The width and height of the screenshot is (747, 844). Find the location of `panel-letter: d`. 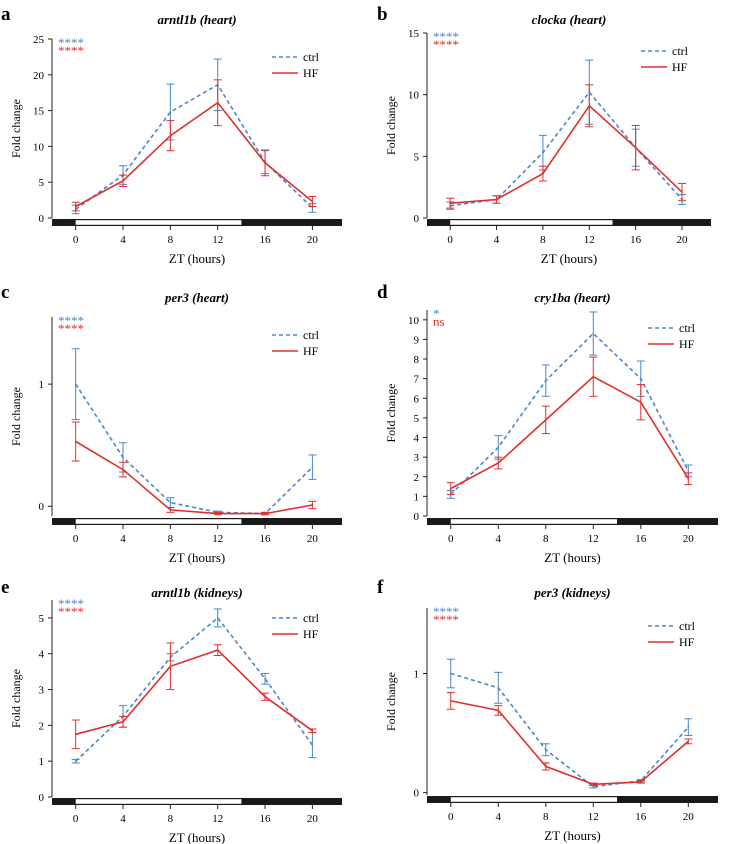

panel-letter: d is located at coordinates (382, 292).